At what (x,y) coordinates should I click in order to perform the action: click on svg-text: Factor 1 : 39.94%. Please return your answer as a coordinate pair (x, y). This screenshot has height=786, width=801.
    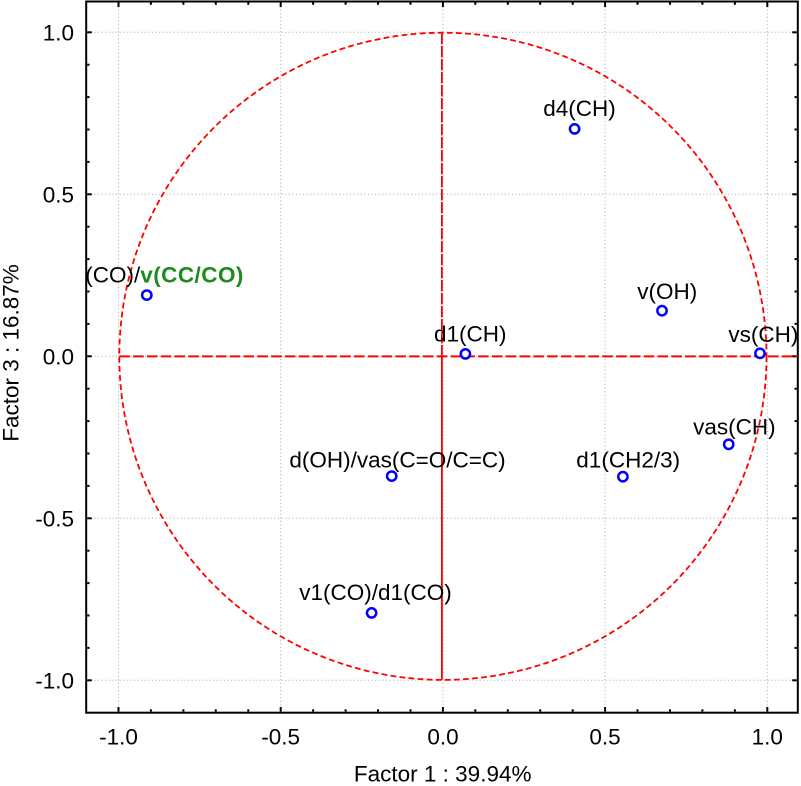
    Looking at the image, I should click on (443, 774).